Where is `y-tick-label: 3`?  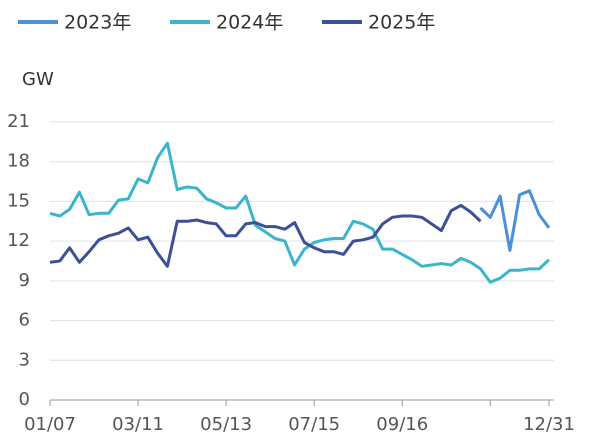 y-tick-label: 3 is located at coordinates (24, 359).